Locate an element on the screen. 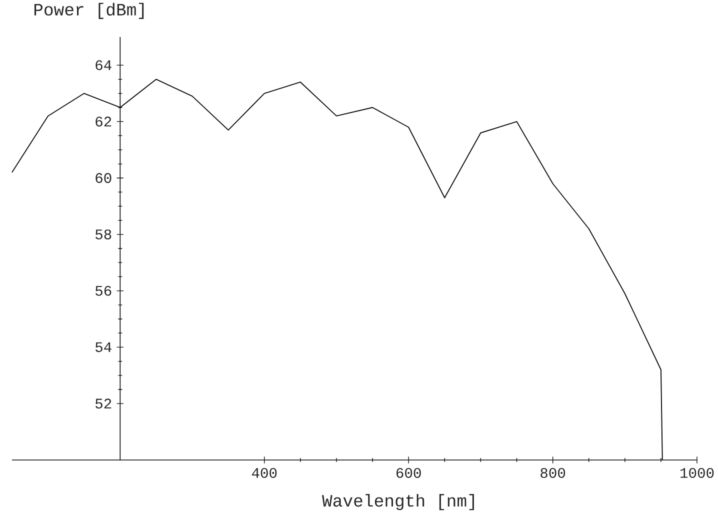 Image resolution: width=718 pixels, height=517 pixels. y-tick-label: 54 is located at coordinates (104, 347).